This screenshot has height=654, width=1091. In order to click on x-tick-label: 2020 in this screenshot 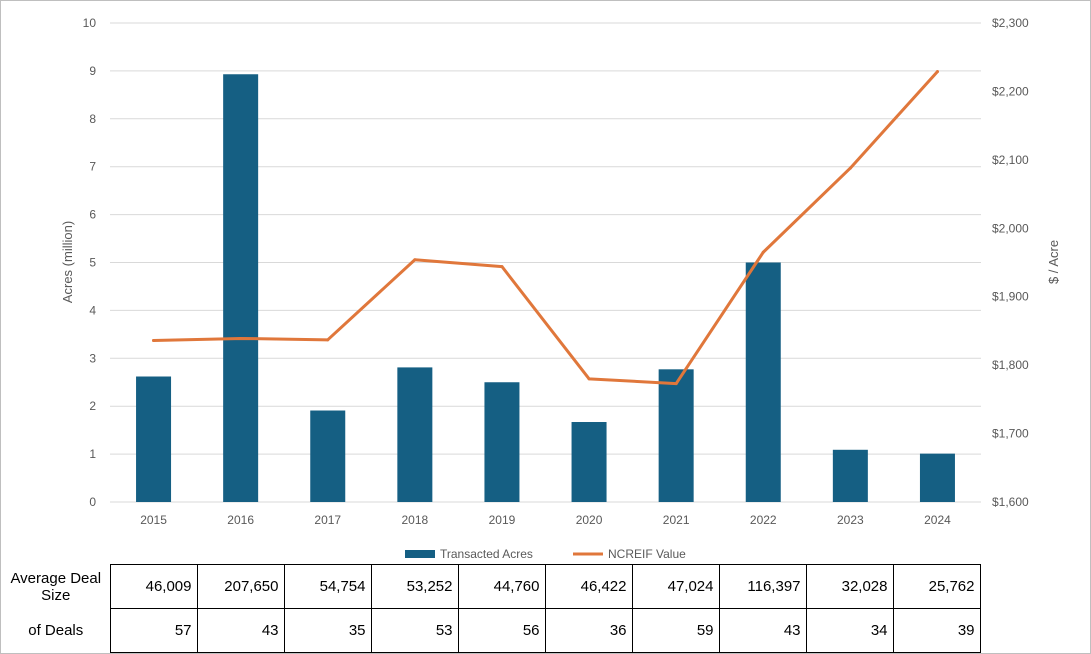, I will do `click(589, 520)`.